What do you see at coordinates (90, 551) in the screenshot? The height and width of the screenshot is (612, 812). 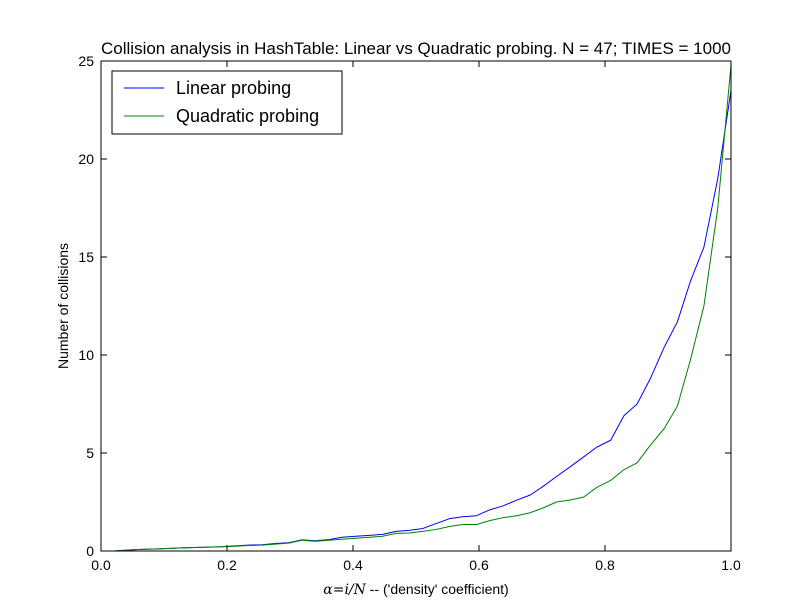 I see `y-tick-label: 0` at bounding box center [90, 551].